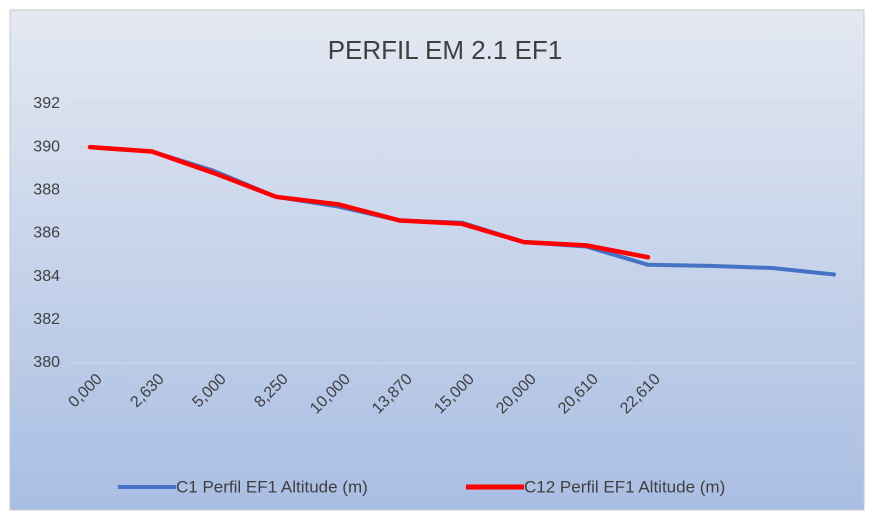  Describe the element at coordinates (46, 319) in the screenshot. I see `y-tick-label: 382` at that location.